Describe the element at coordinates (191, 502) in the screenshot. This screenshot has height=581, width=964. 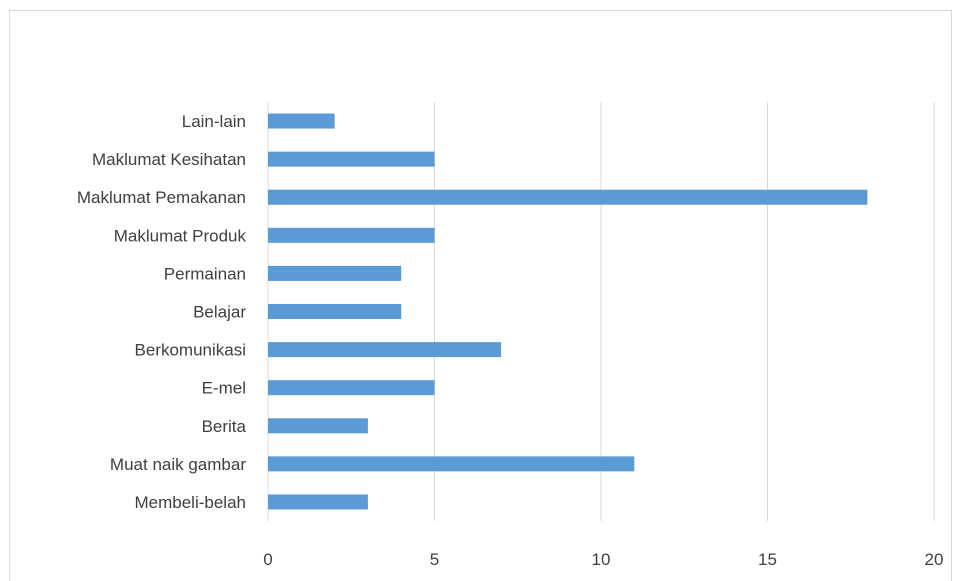
I see `category-label: Membeli-belah` at that location.